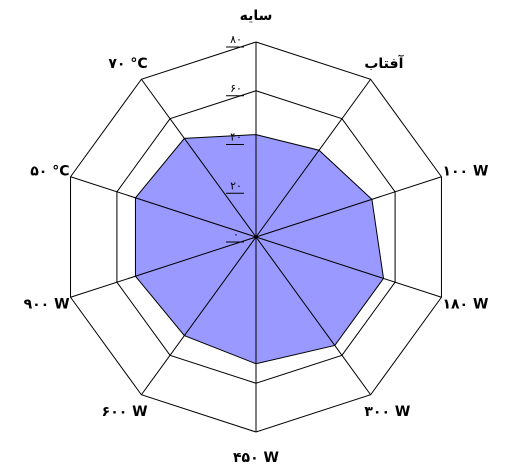  What do you see at coordinates (236, 185) in the screenshot?
I see `tick-label-20: ۲۰` at bounding box center [236, 185].